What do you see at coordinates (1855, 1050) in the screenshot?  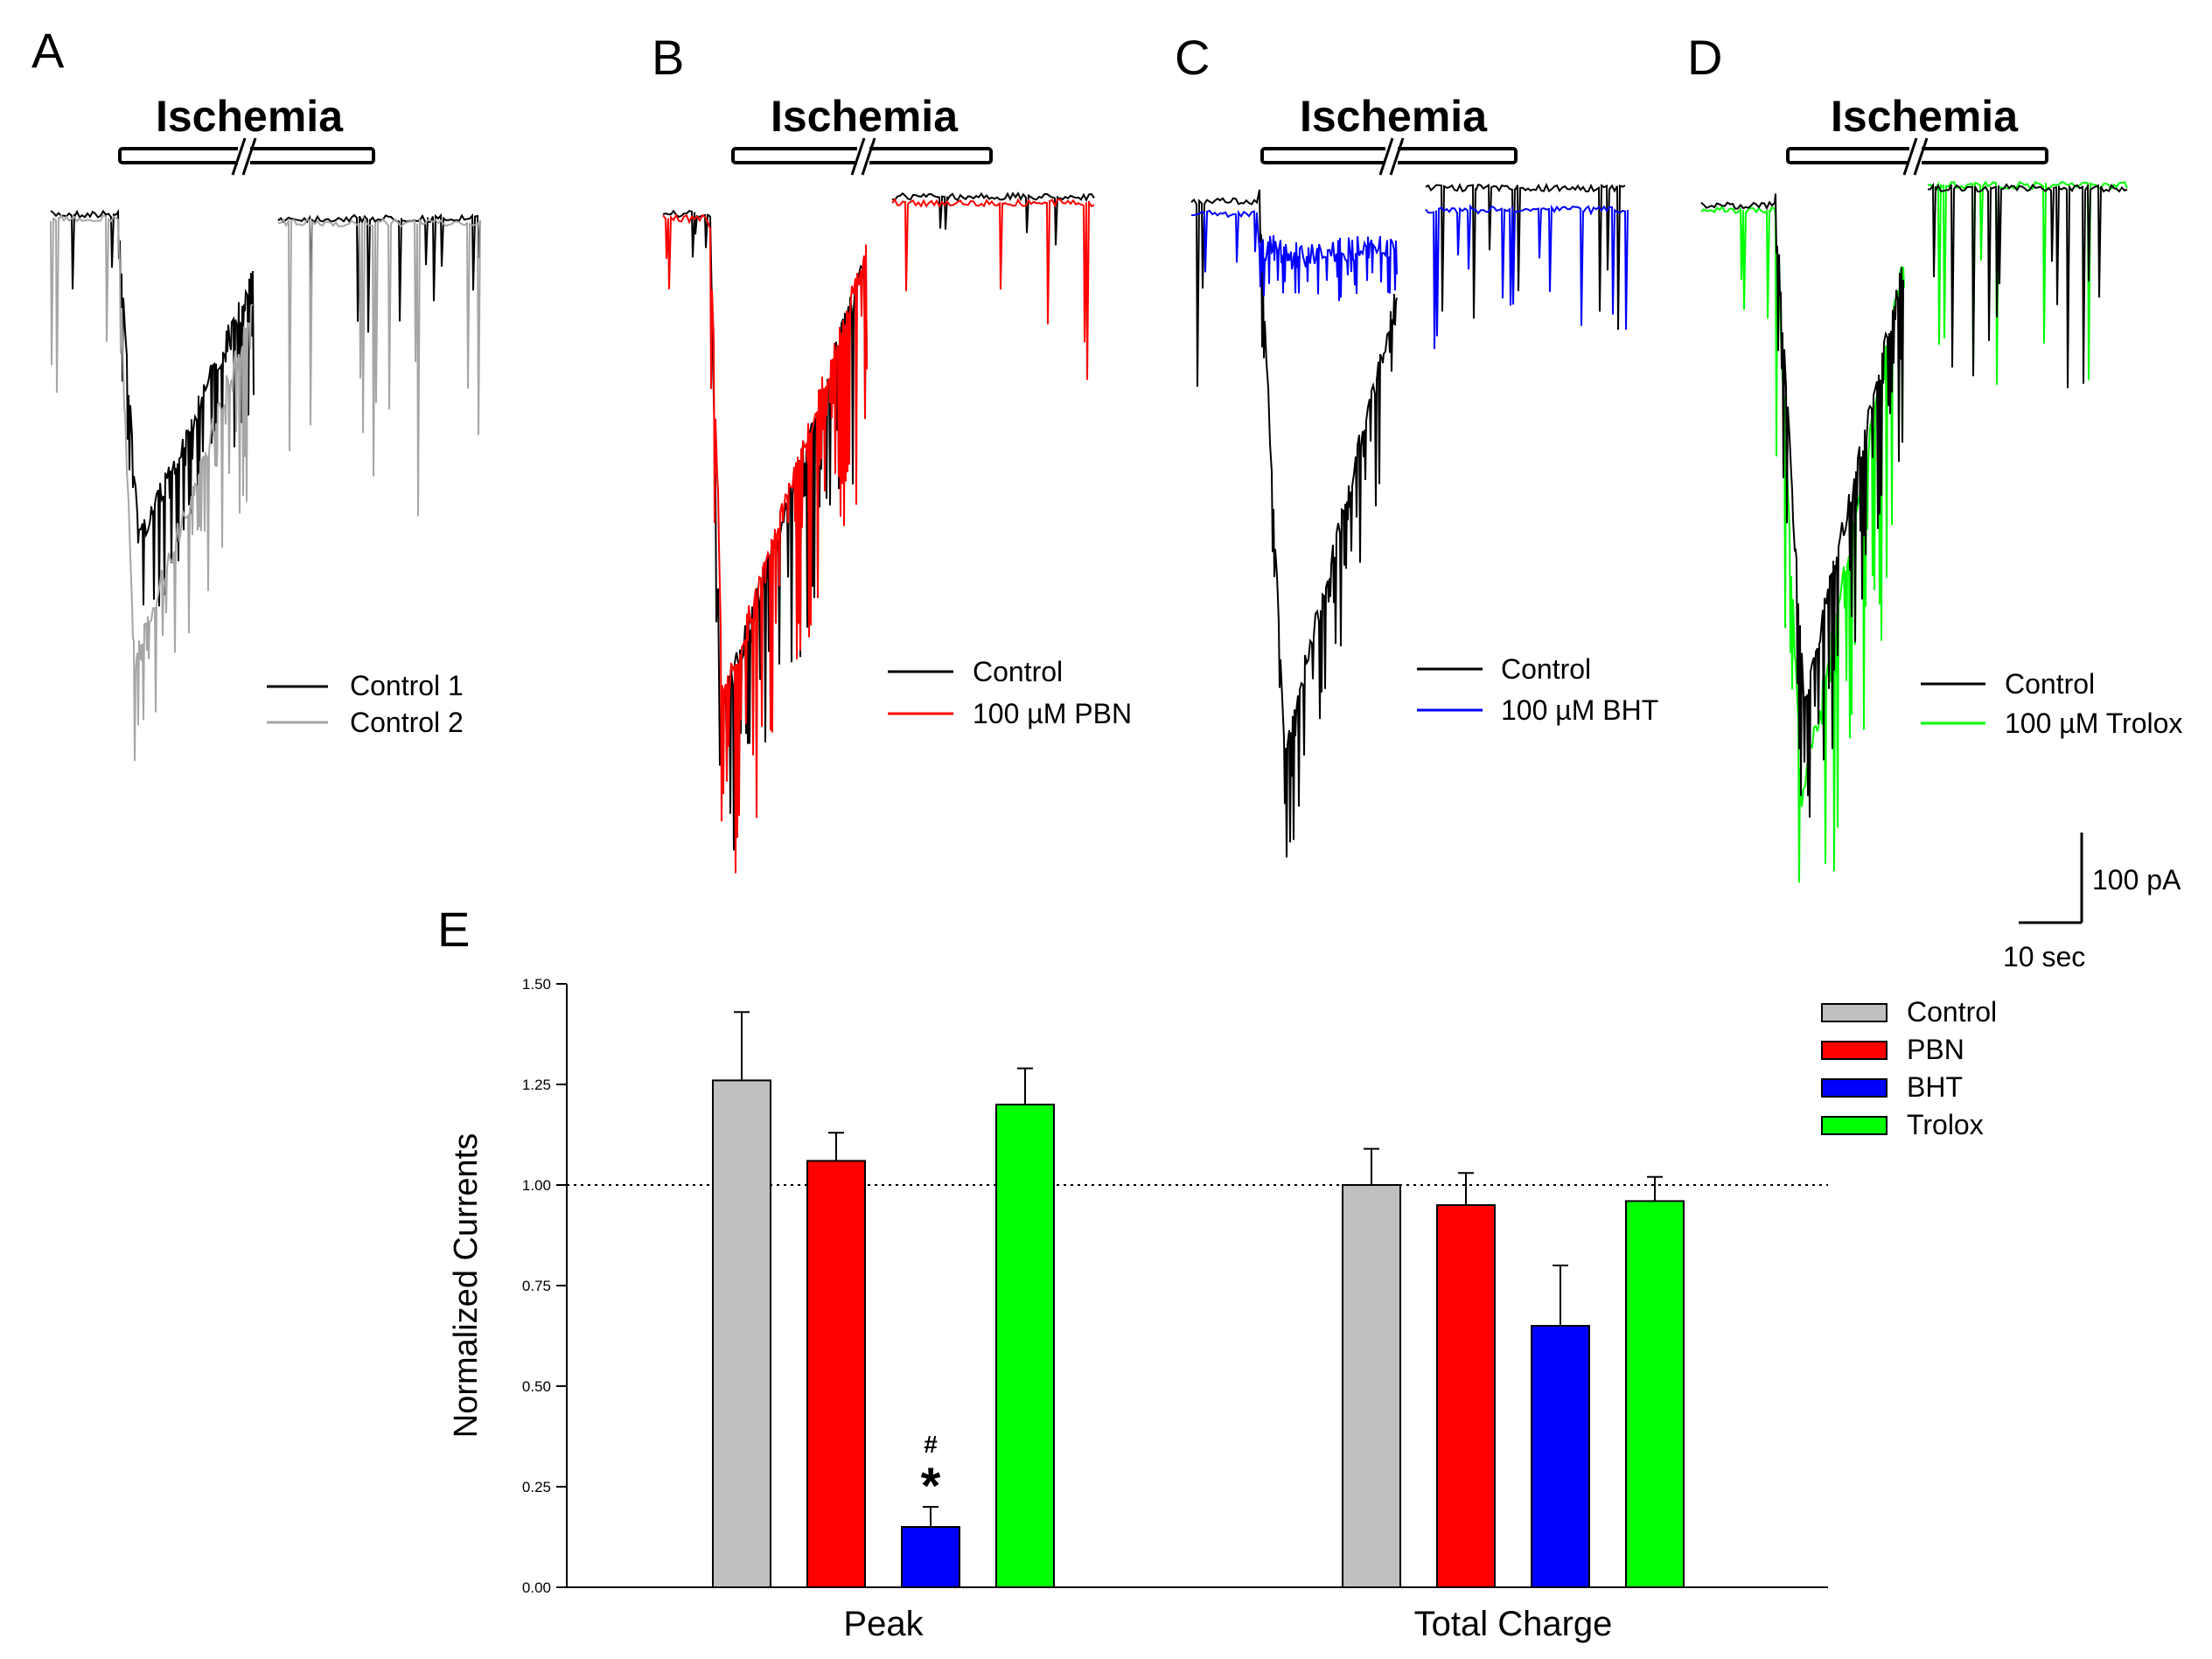 I see `legend-swatch-pbn` at bounding box center [1855, 1050].